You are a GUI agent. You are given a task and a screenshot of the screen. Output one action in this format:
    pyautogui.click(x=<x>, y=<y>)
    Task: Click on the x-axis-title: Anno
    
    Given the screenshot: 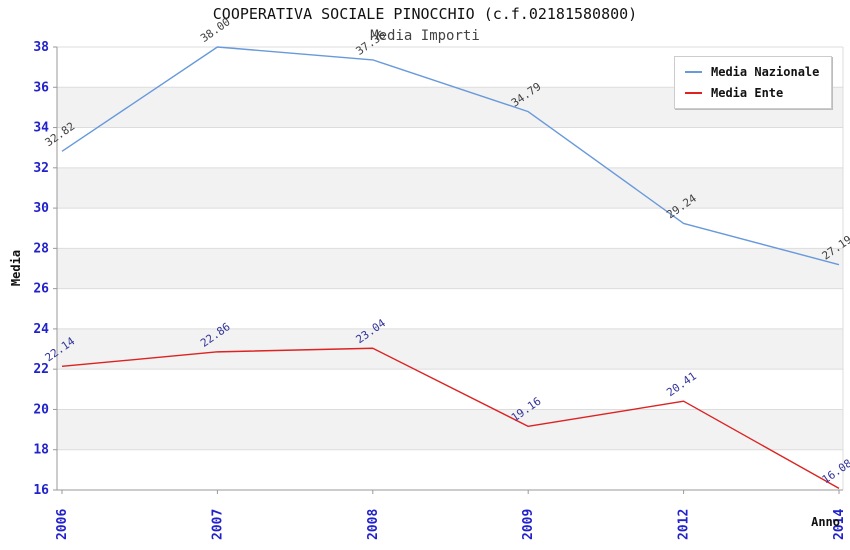 What is the action you would take?
    pyautogui.click(x=825, y=522)
    